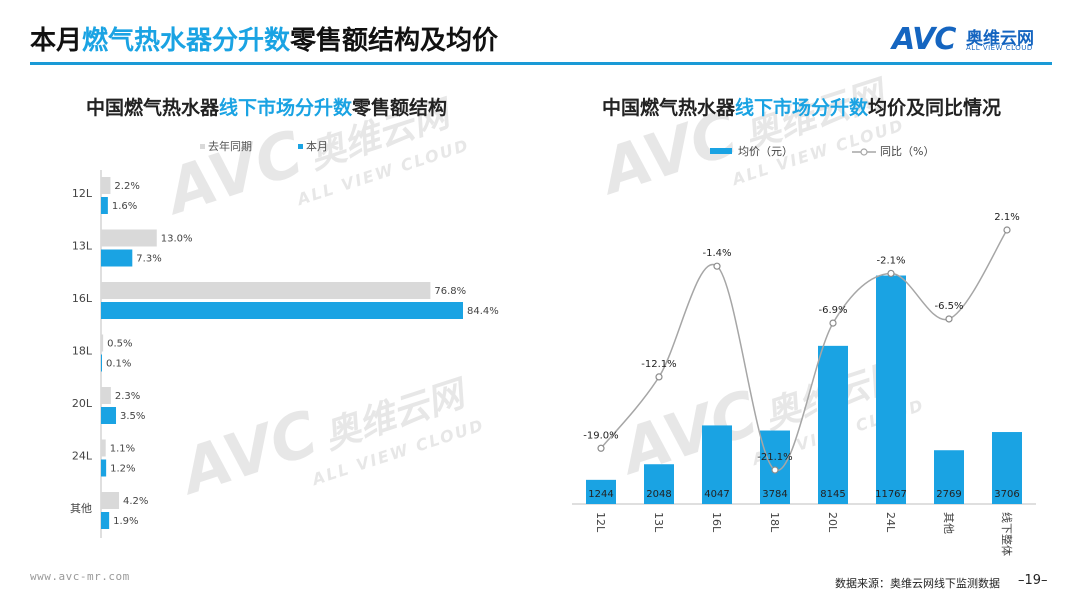  I want to click on yoy-label: -21.1%, so click(774, 457).